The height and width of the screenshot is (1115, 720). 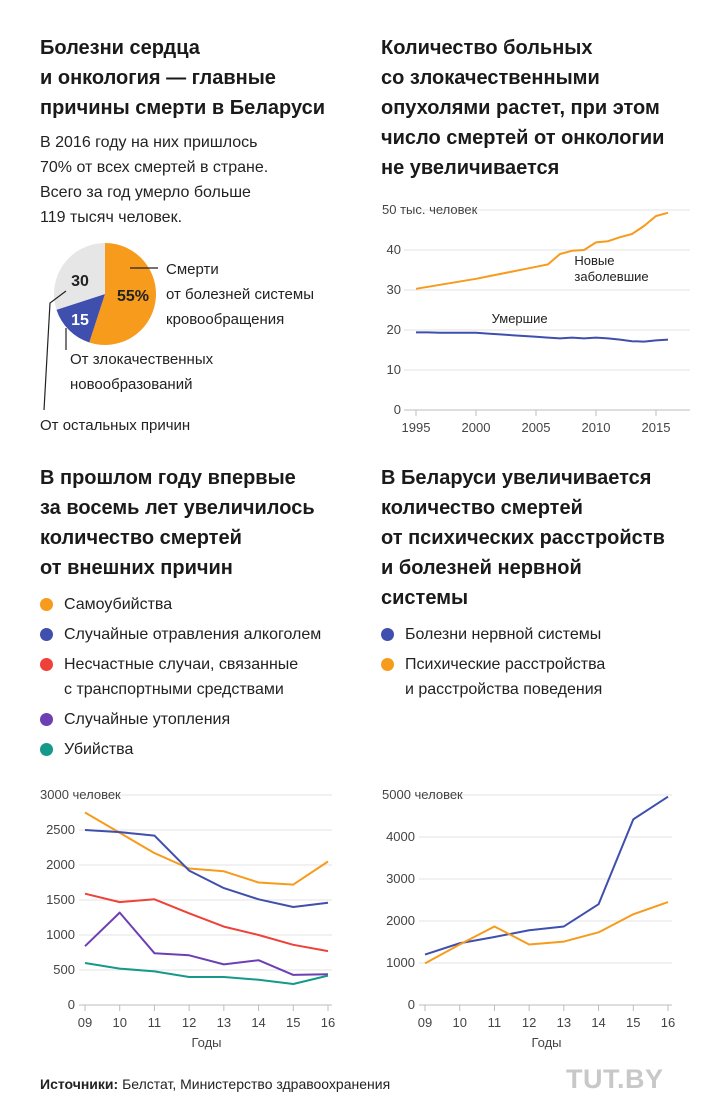 I want to click on series-line-болезни-нервной-системы, so click(x=546, y=875).